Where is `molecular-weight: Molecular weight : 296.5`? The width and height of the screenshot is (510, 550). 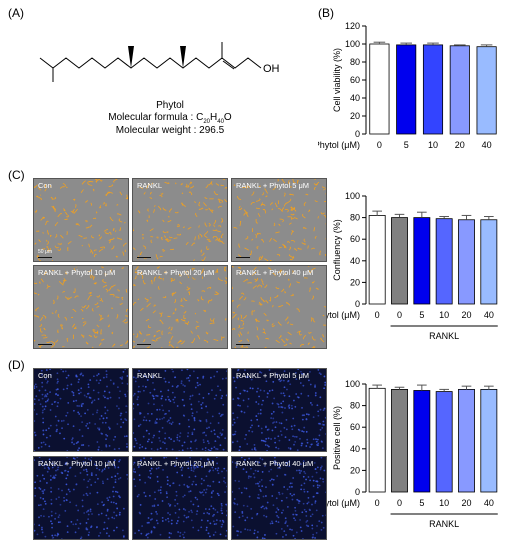
molecular-weight: Molecular weight : 296.5 is located at coordinates (170, 130).